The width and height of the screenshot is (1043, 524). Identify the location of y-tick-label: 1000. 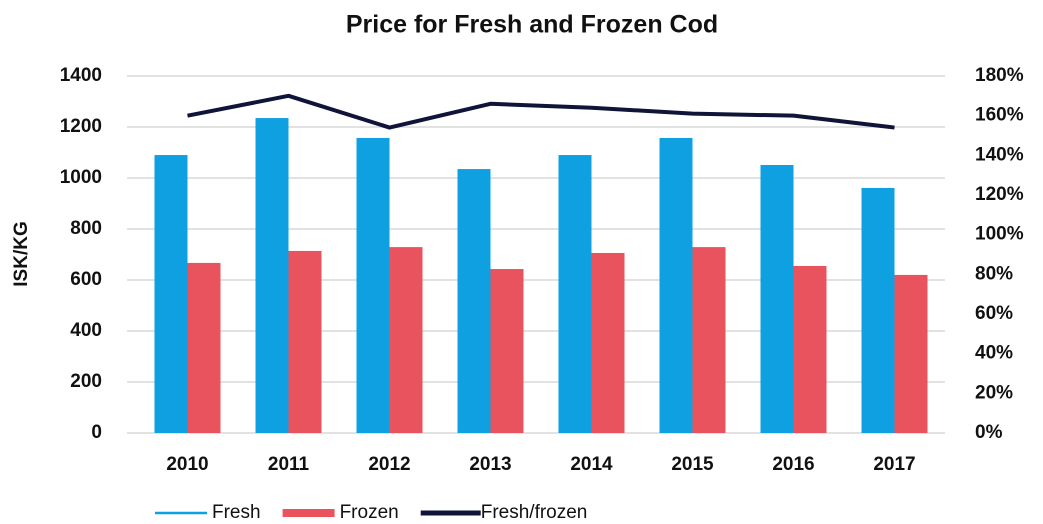
(81, 177).